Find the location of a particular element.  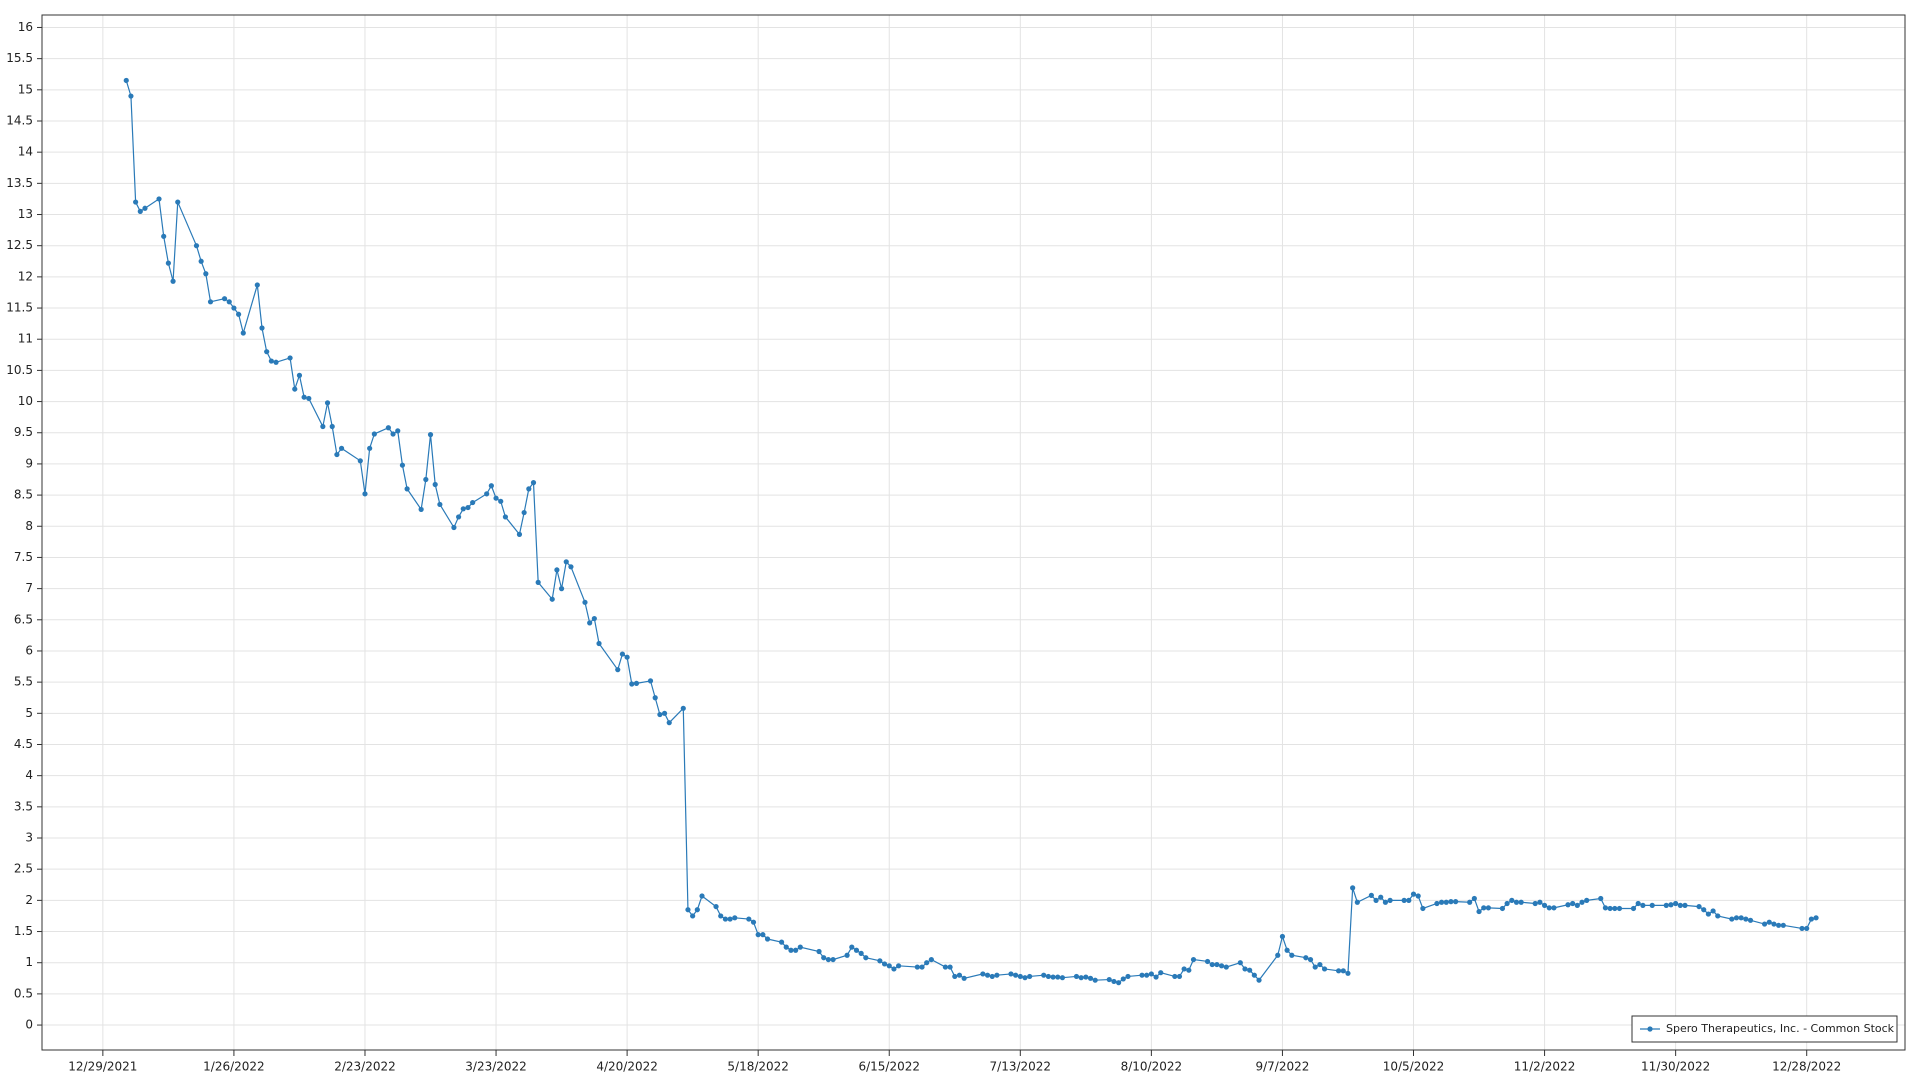

y-tick-label: 3.5 is located at coordinates (23, 806).